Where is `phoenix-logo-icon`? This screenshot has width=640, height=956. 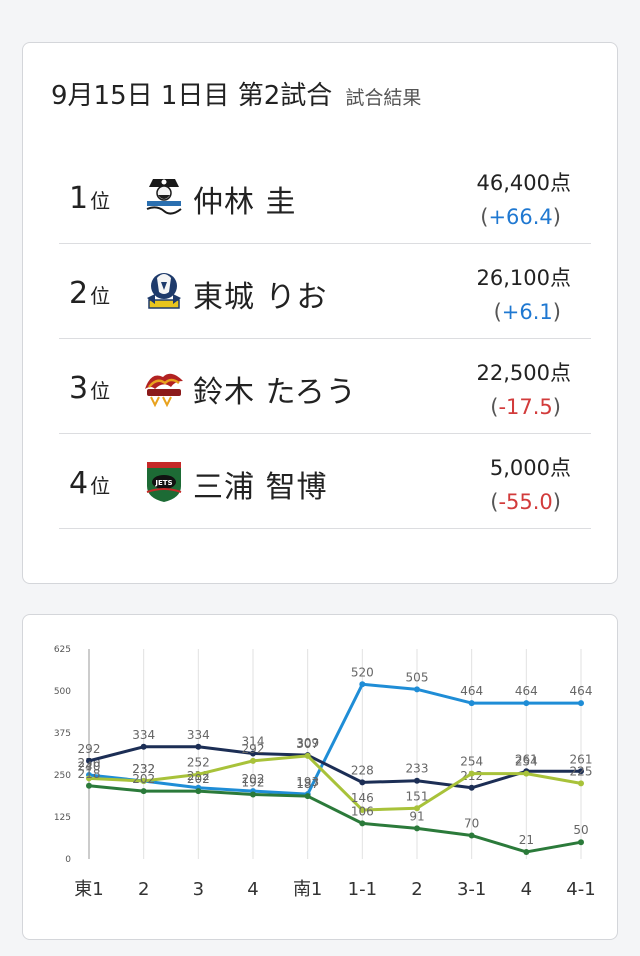 phoenix-logo-icon is located at coordinates (164, 291).